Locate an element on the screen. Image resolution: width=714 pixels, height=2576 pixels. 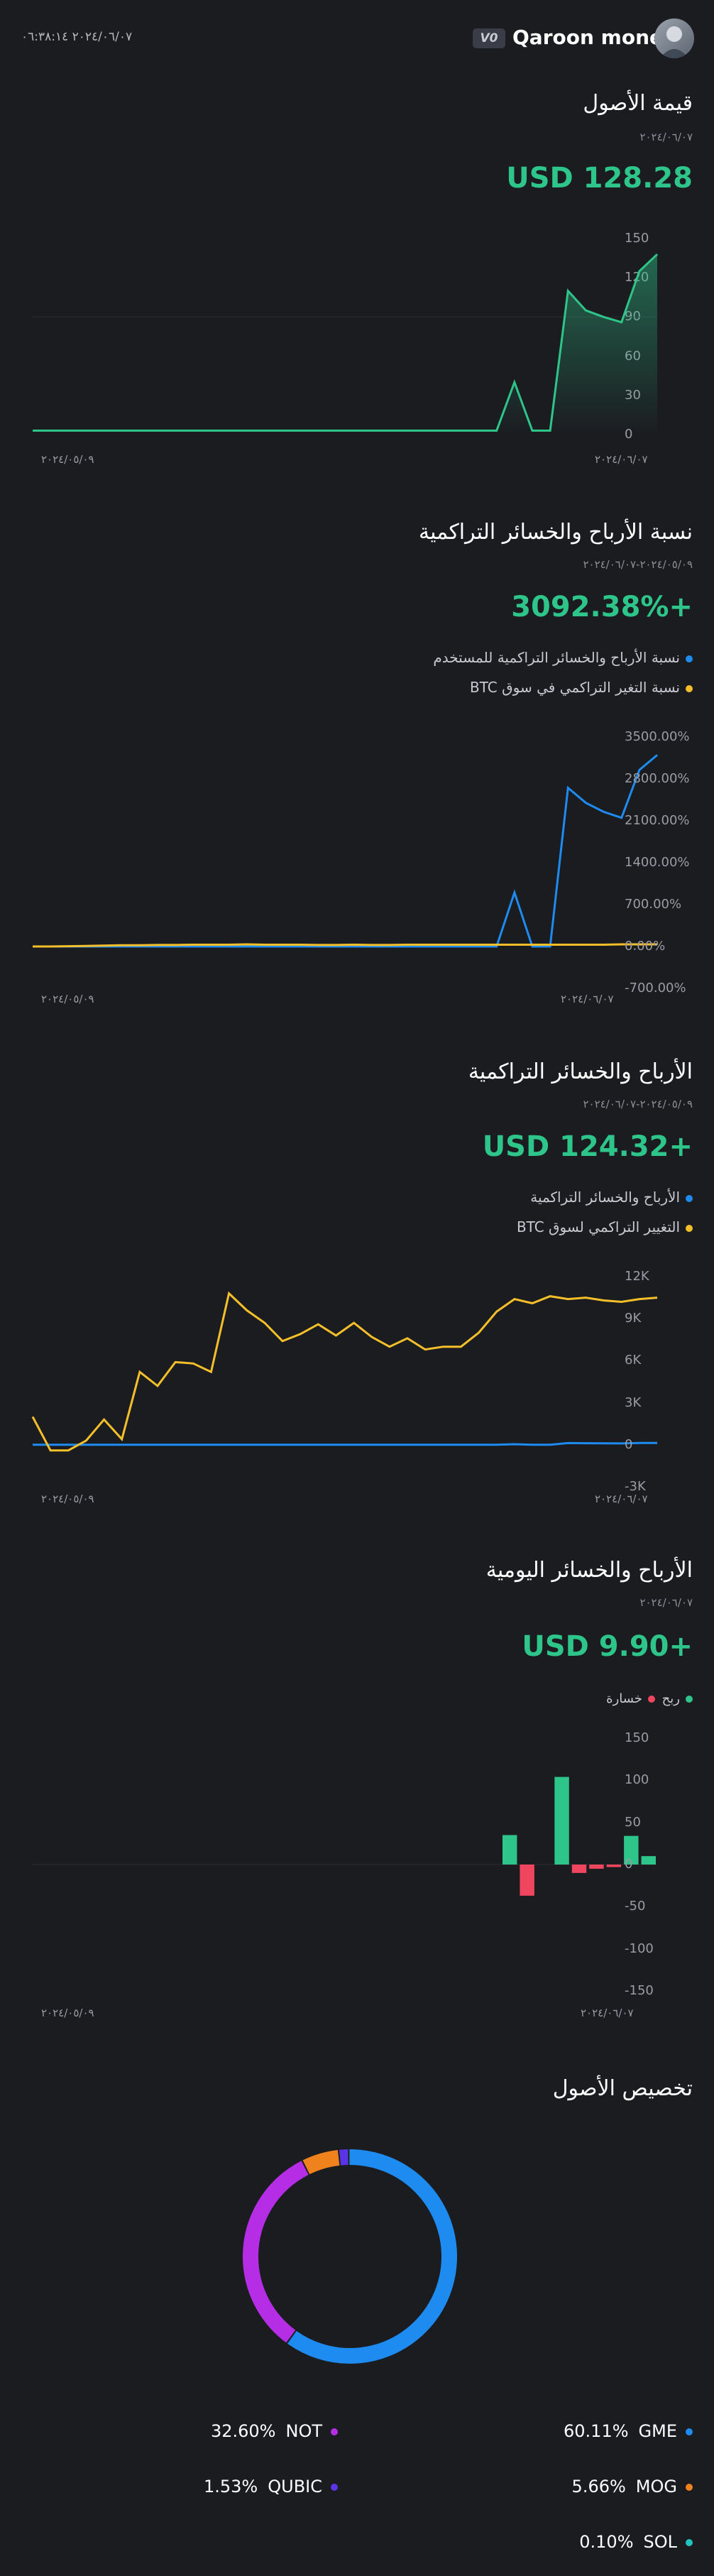
allocation-percent: 1.53% is located at coordinates (230, 2486).